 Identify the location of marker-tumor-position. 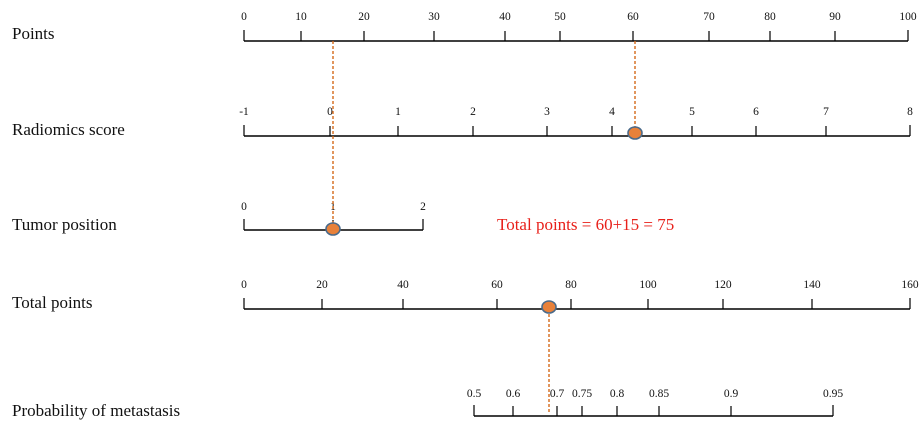
(333, 229).